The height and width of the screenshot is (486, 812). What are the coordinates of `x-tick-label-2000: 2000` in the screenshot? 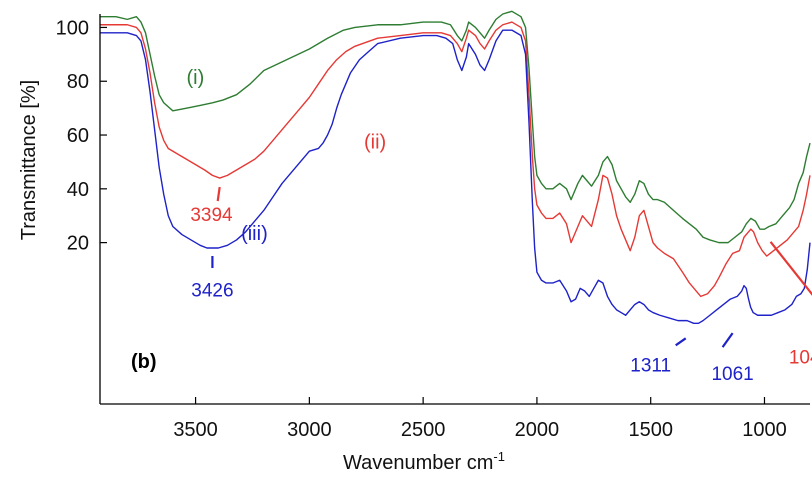 It's located at (537, 430).